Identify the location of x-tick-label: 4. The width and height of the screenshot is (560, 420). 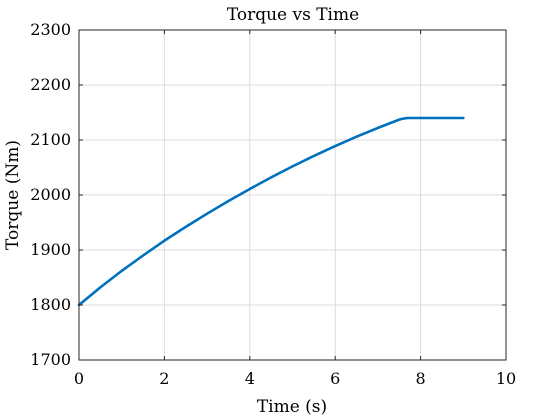
(250, 378).